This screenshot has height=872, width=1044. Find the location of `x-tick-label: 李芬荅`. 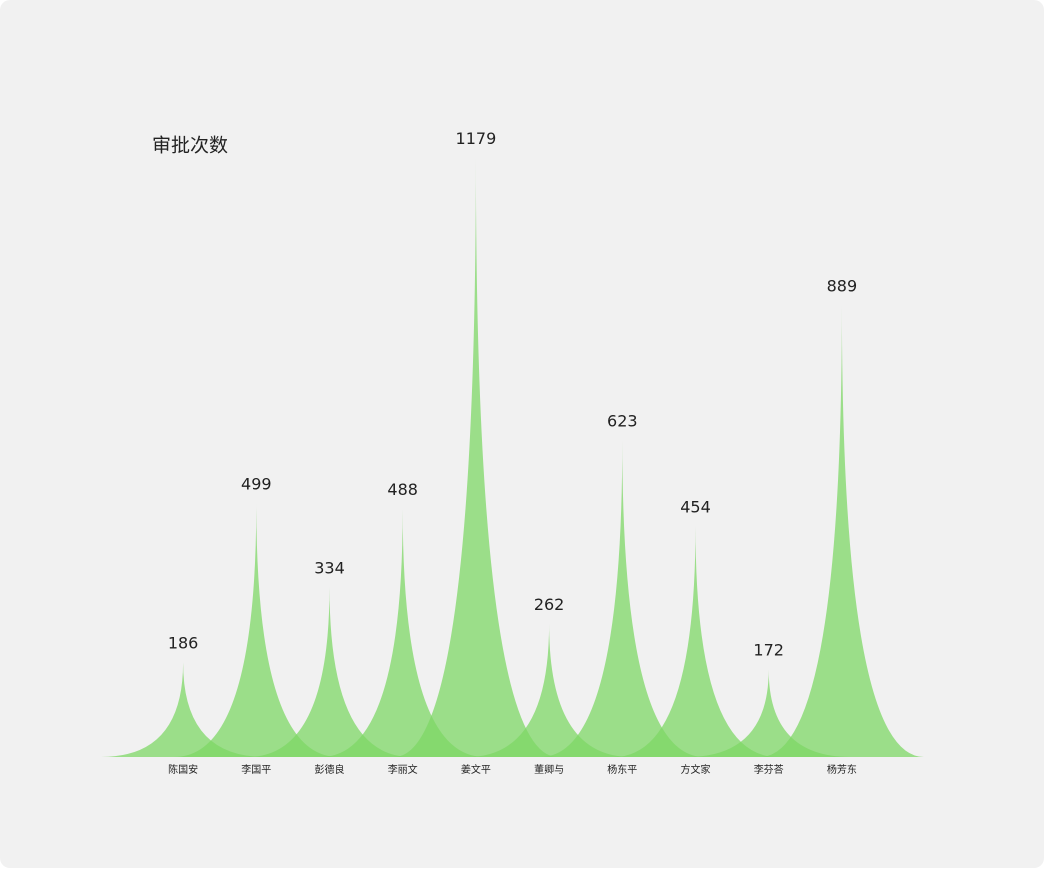

x-tick-label: 李芬荅 is located at coordinates (769, 769).